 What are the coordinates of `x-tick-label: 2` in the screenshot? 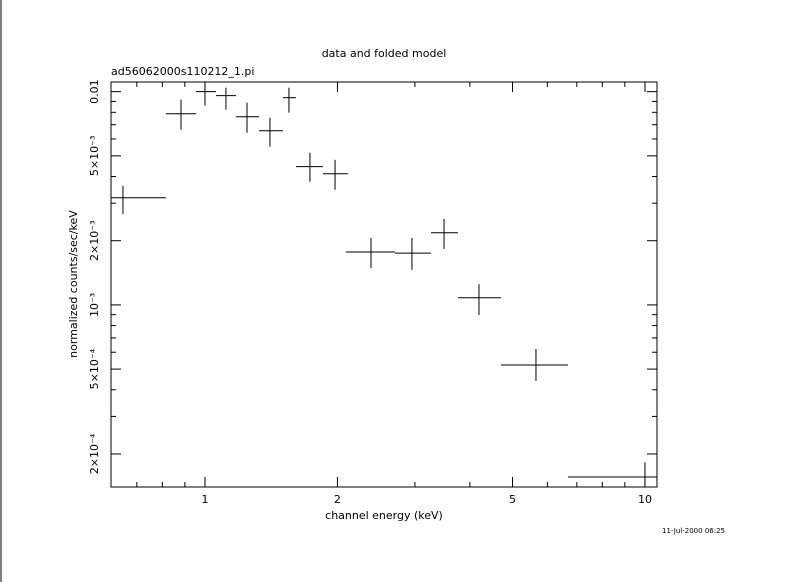 It's located at (337, 499).